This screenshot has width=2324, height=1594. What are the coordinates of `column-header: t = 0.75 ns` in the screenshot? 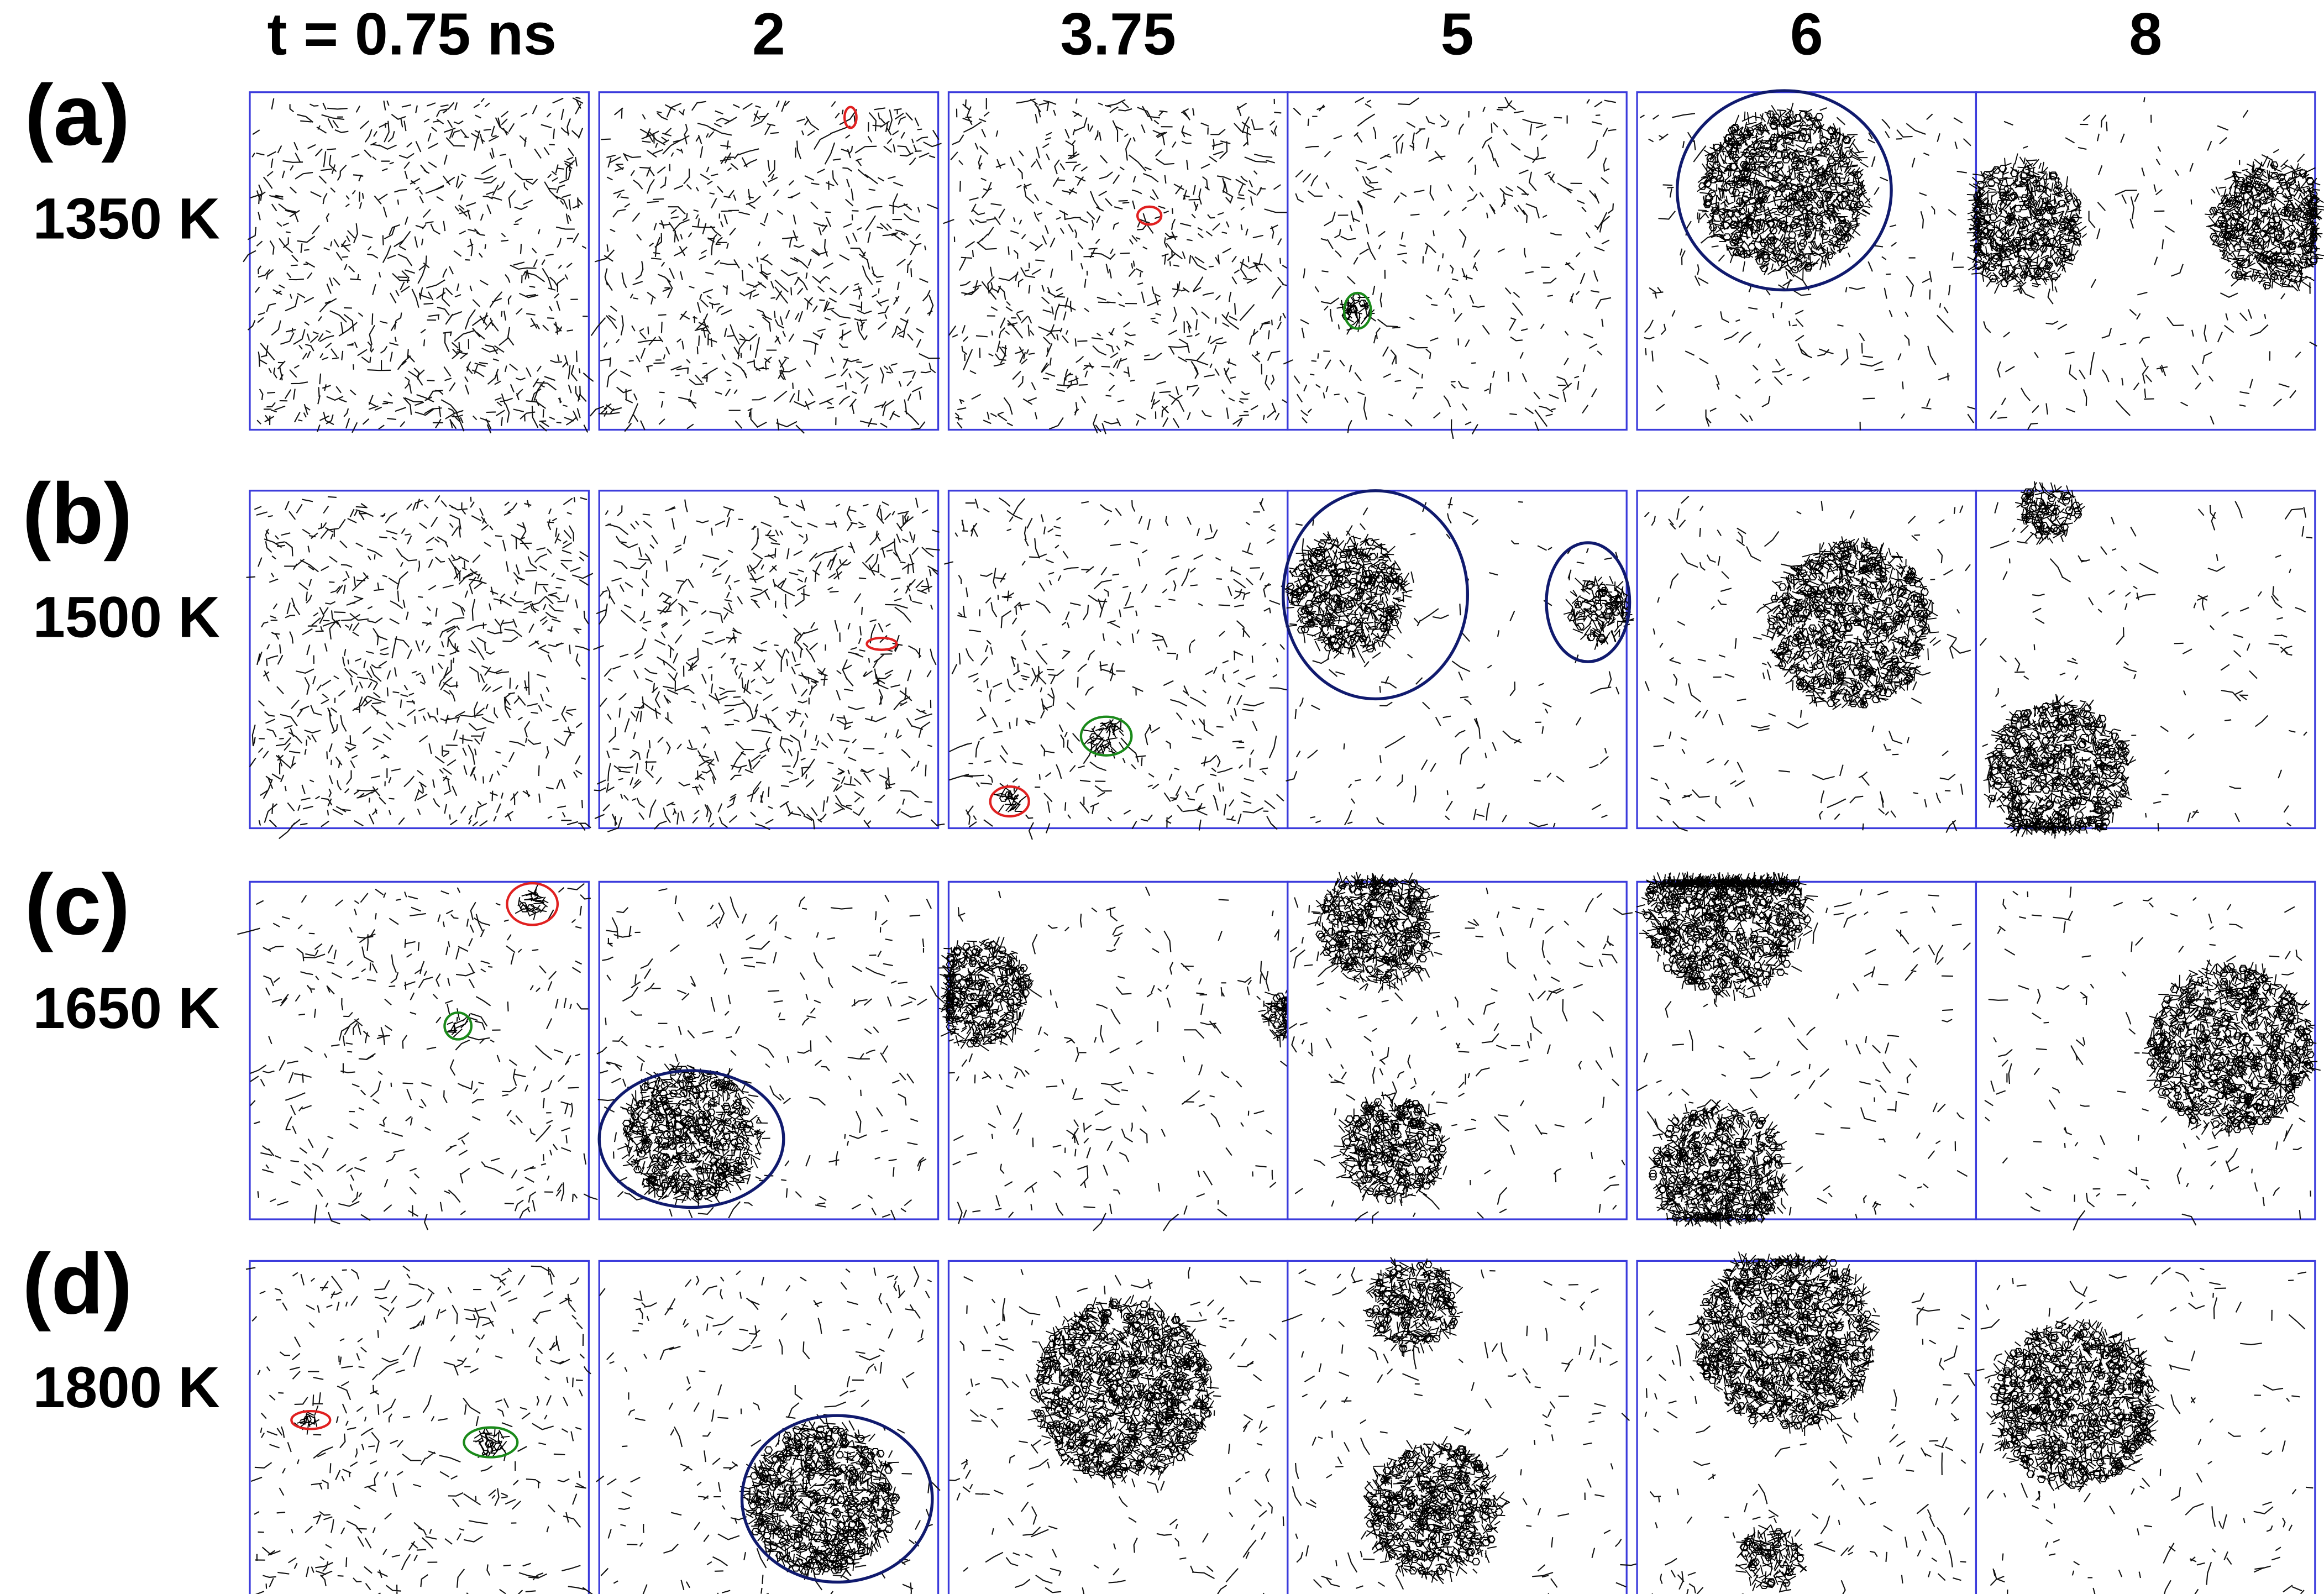 It's located at (412, 34).